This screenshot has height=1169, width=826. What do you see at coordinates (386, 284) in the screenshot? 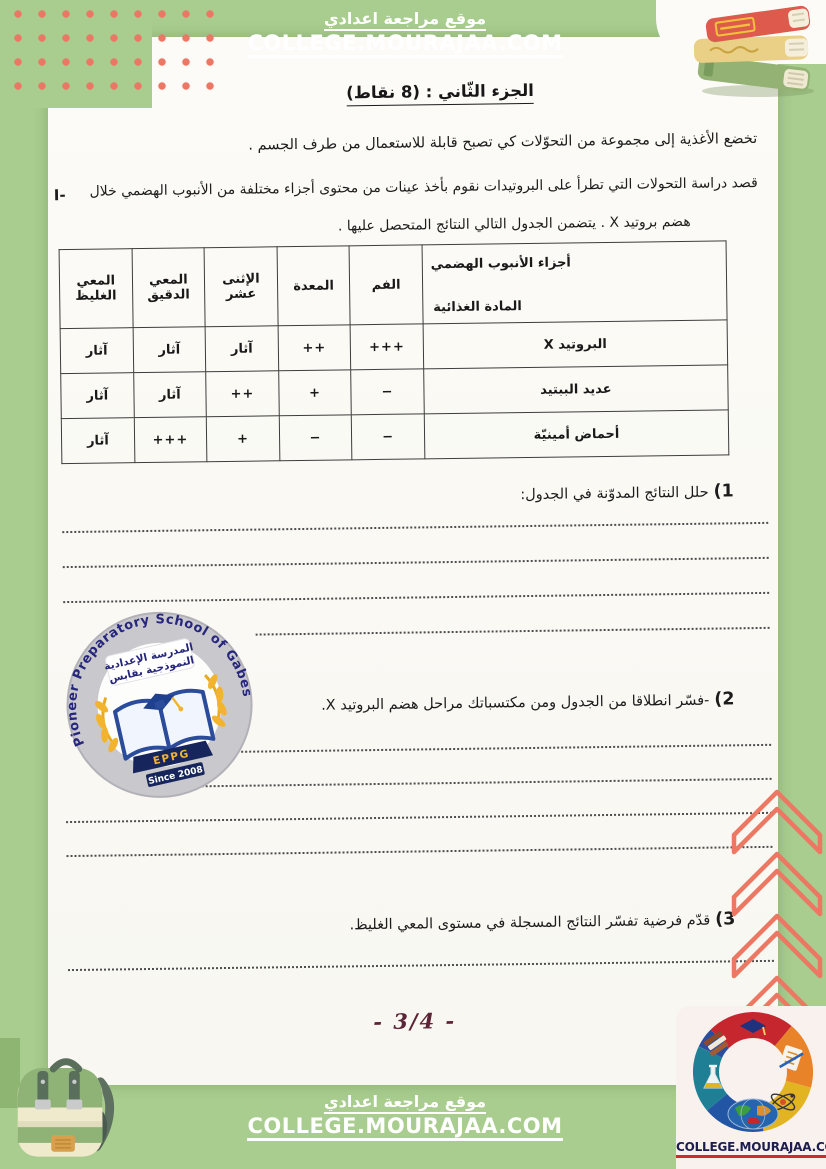
I see `column-header: الفم` at bounding box center [386, 284].